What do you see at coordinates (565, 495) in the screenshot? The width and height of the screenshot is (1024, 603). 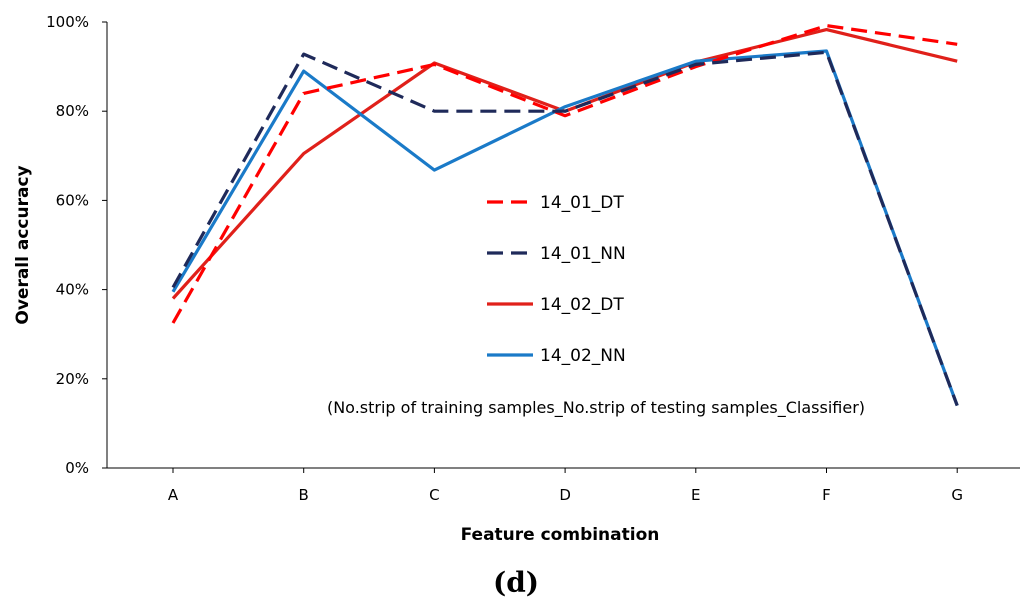 I see `x-tick-label-d: D` at bounding box center [565, 495].